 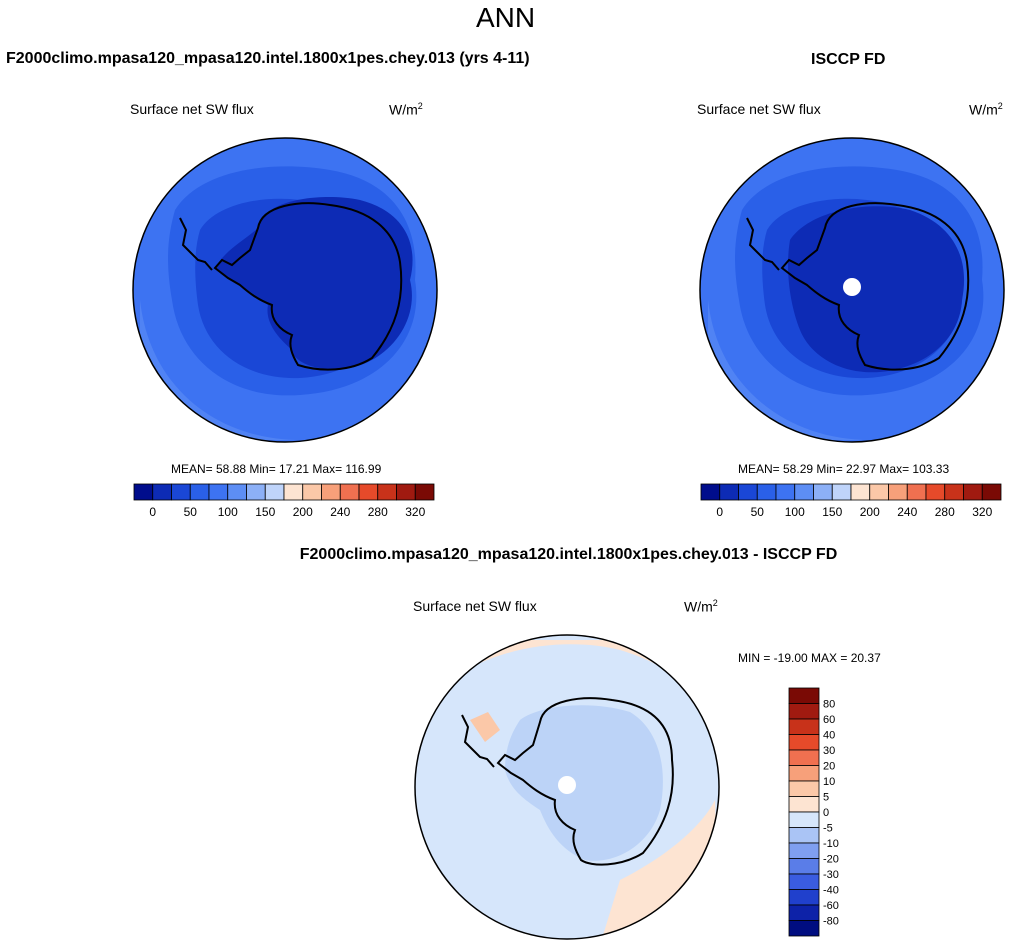 What do you see at coordinates (829, 782) in the screenshot?
I see `colorbar-tick-label: 10` at bounding box center [829, 782].